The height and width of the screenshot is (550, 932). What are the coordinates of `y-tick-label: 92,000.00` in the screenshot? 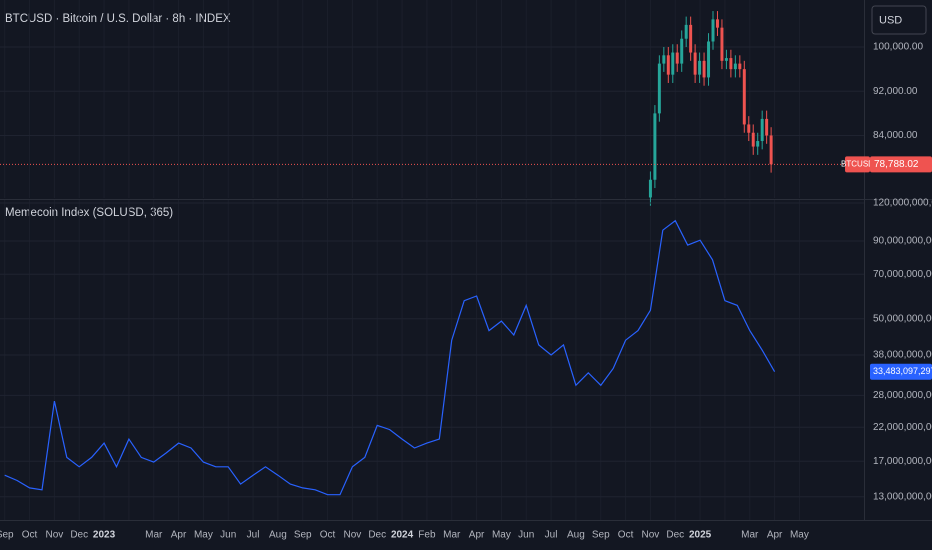 It's located at (895, 91).